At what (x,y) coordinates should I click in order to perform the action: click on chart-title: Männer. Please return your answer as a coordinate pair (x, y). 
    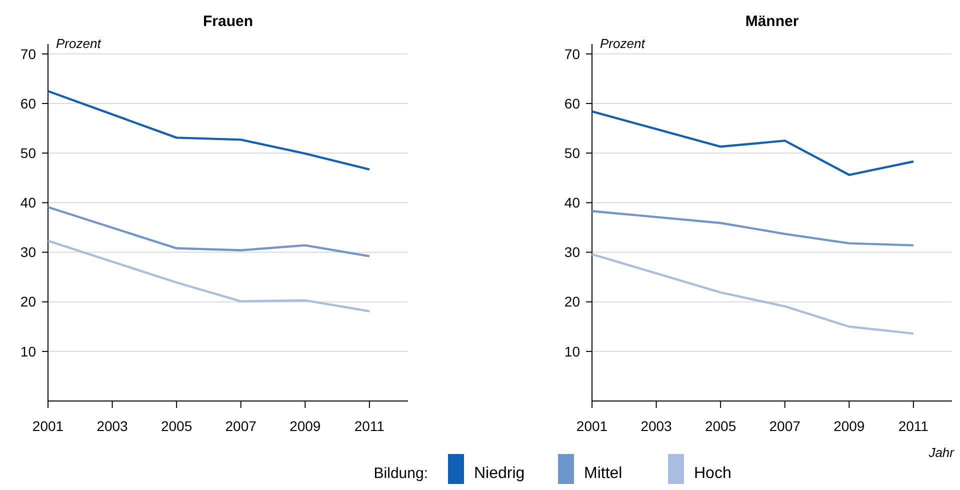
    Looking at the image, I should click on (772, 21).